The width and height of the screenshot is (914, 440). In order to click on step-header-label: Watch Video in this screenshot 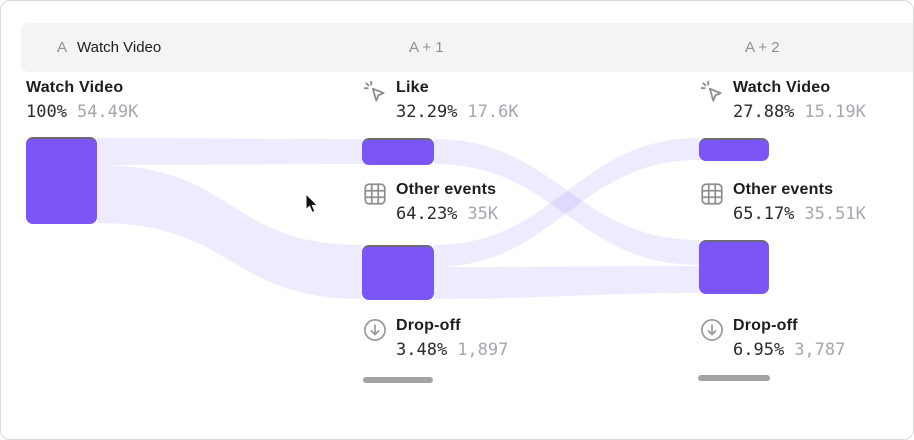, I will do `click(119, 47)`.